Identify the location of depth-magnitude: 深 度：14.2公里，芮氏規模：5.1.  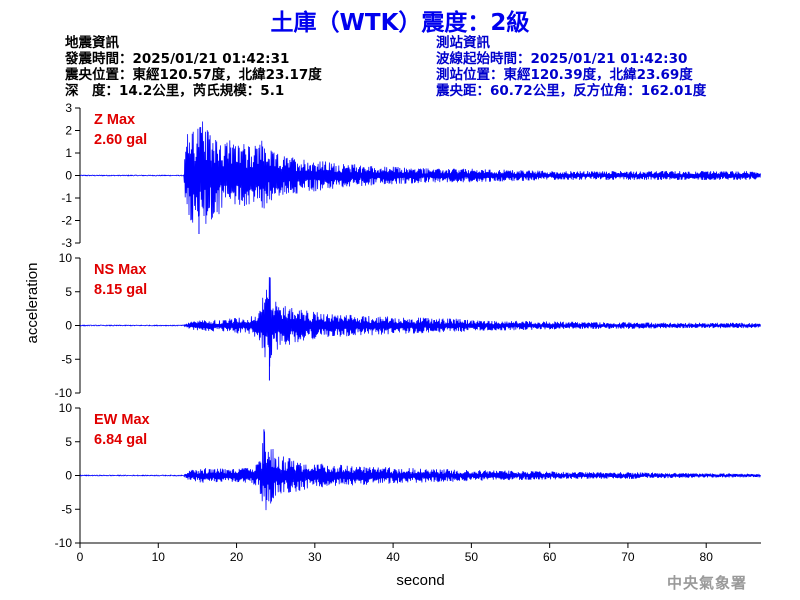
(175, 91).